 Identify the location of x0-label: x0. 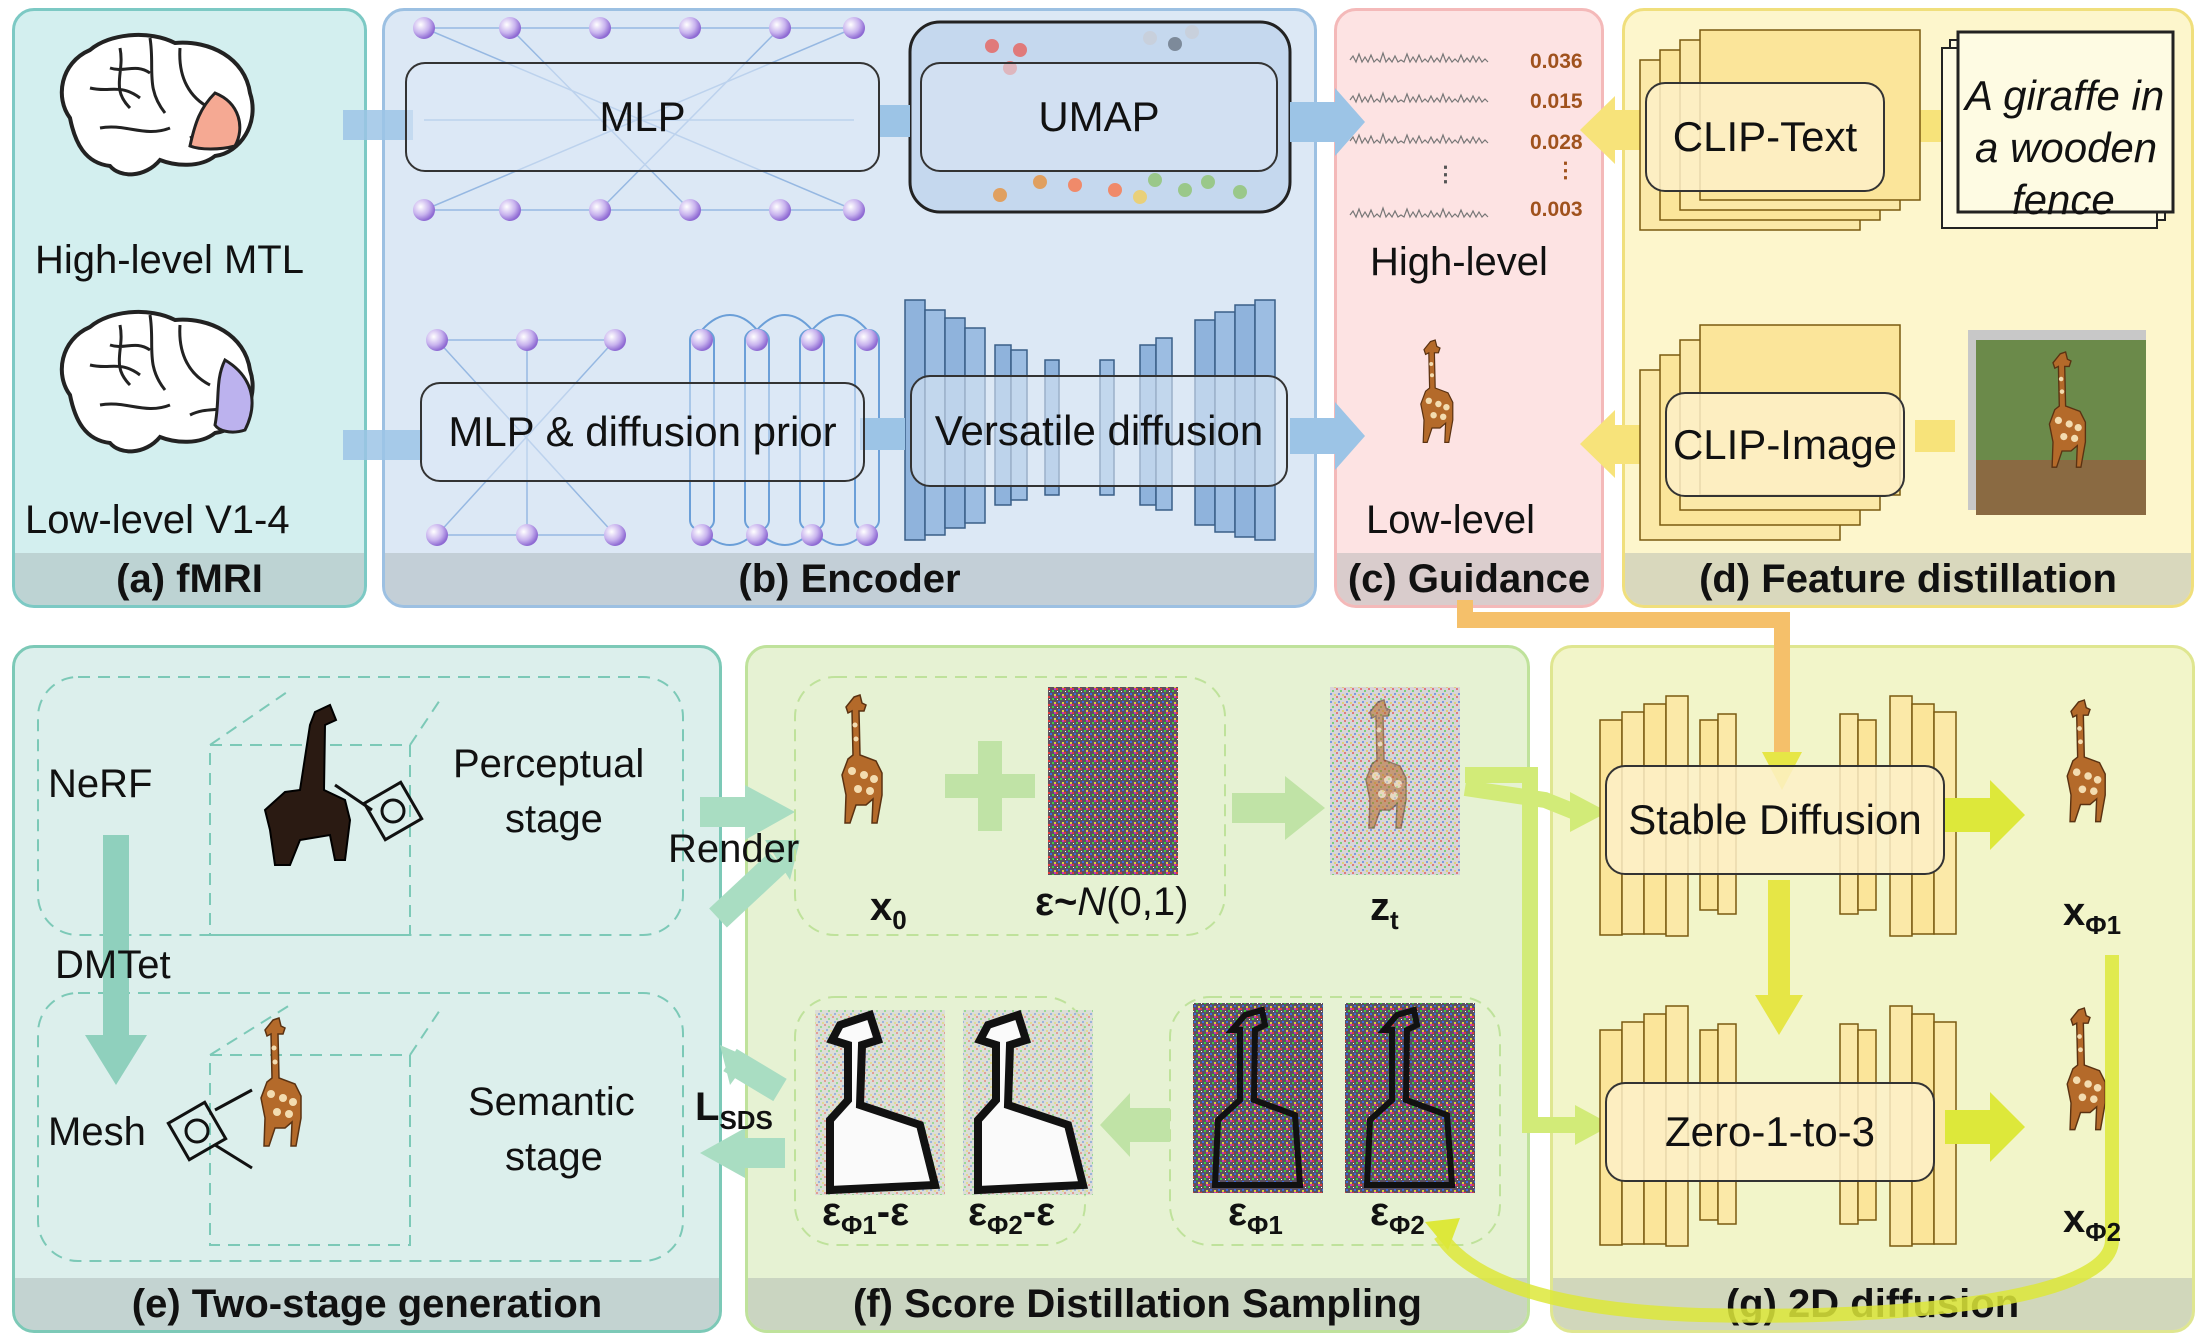
(888, 910).